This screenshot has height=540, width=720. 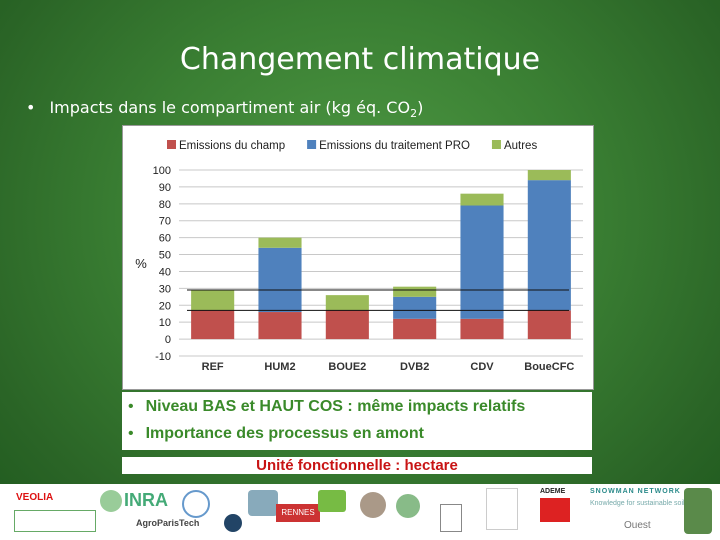 I want to click on partner-badge-icon, so click(x=263, y=503).